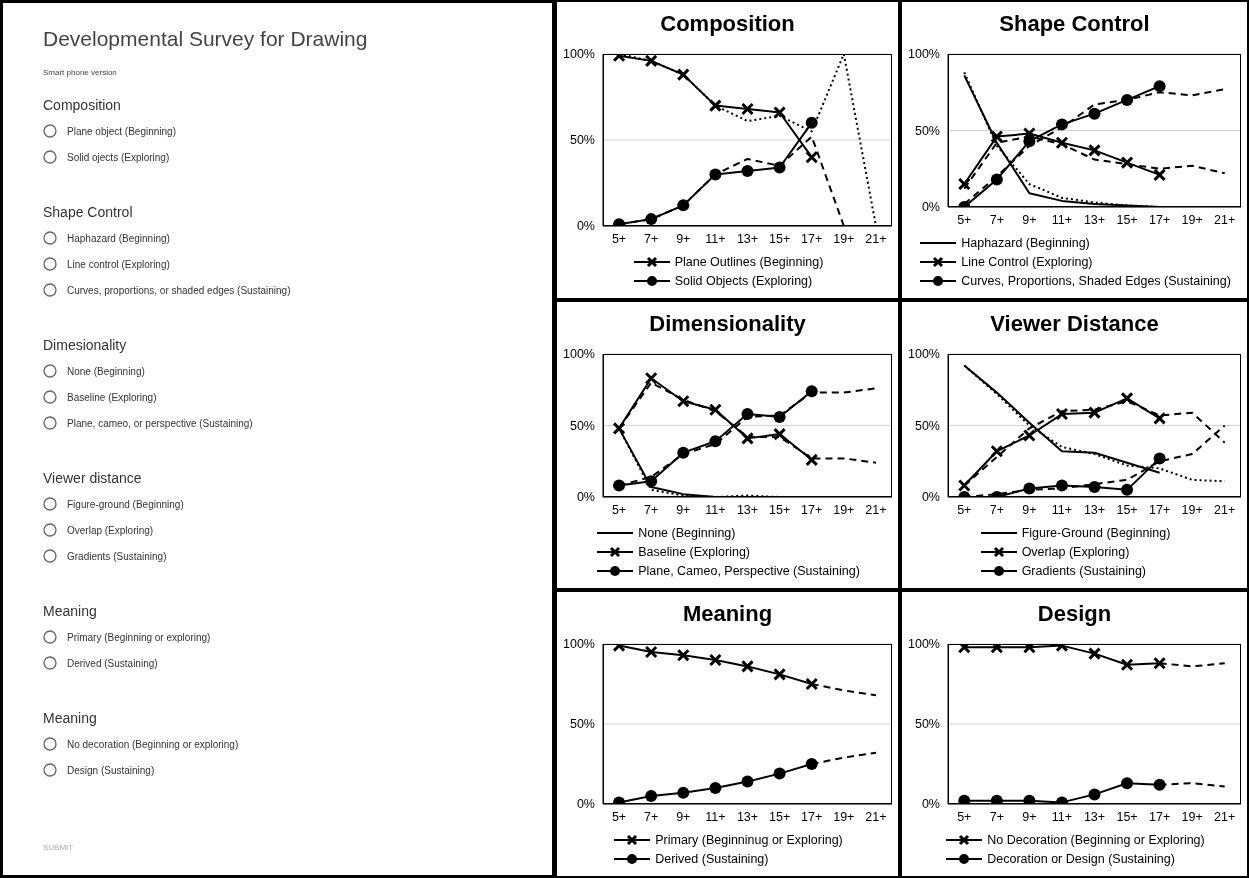 Image resolution: width=1249 pixels, height=878 pixels. What do you see at coordinates (85, 345) in the screenshot?
I see `text: Dimesionality` at bounding box center [85, 345].